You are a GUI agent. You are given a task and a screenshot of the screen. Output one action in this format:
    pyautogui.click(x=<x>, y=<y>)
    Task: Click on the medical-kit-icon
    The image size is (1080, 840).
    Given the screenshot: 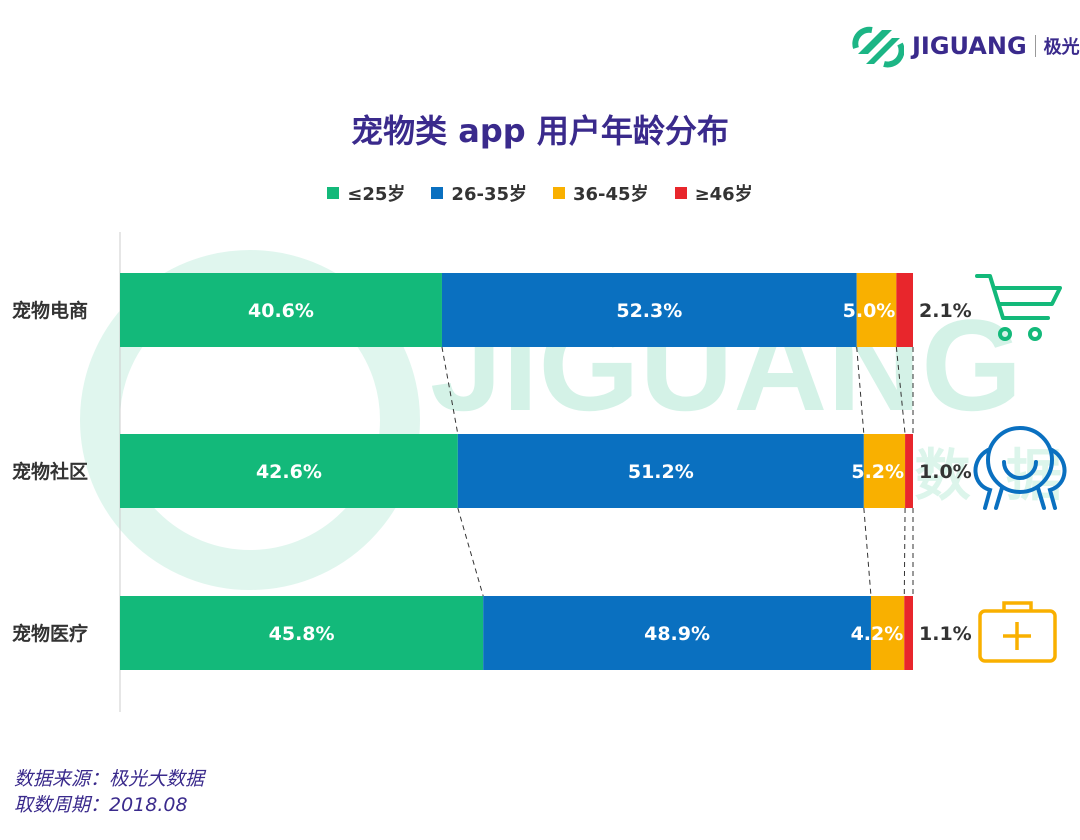 What is the action you would take?
    pyautogui.click(x=1017, y=632)
    